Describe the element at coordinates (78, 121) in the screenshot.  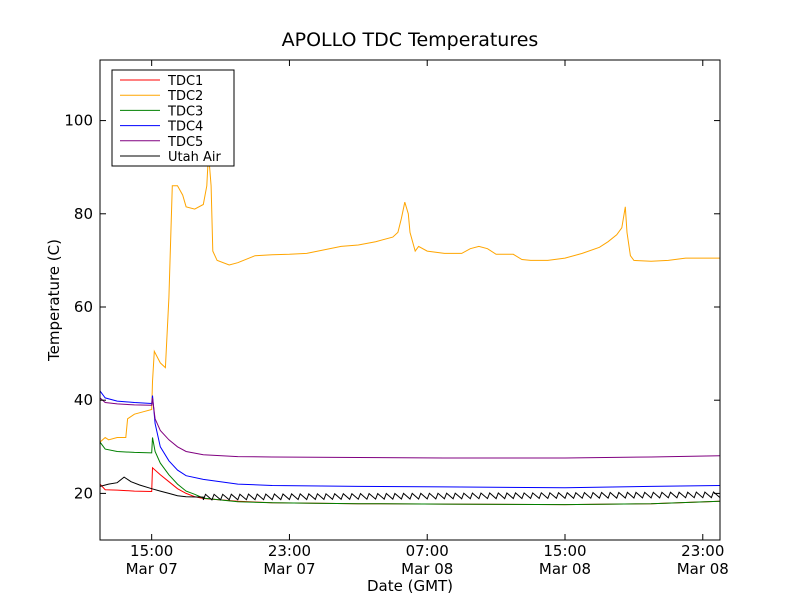
I see `y-tick-label: 100` at that location.